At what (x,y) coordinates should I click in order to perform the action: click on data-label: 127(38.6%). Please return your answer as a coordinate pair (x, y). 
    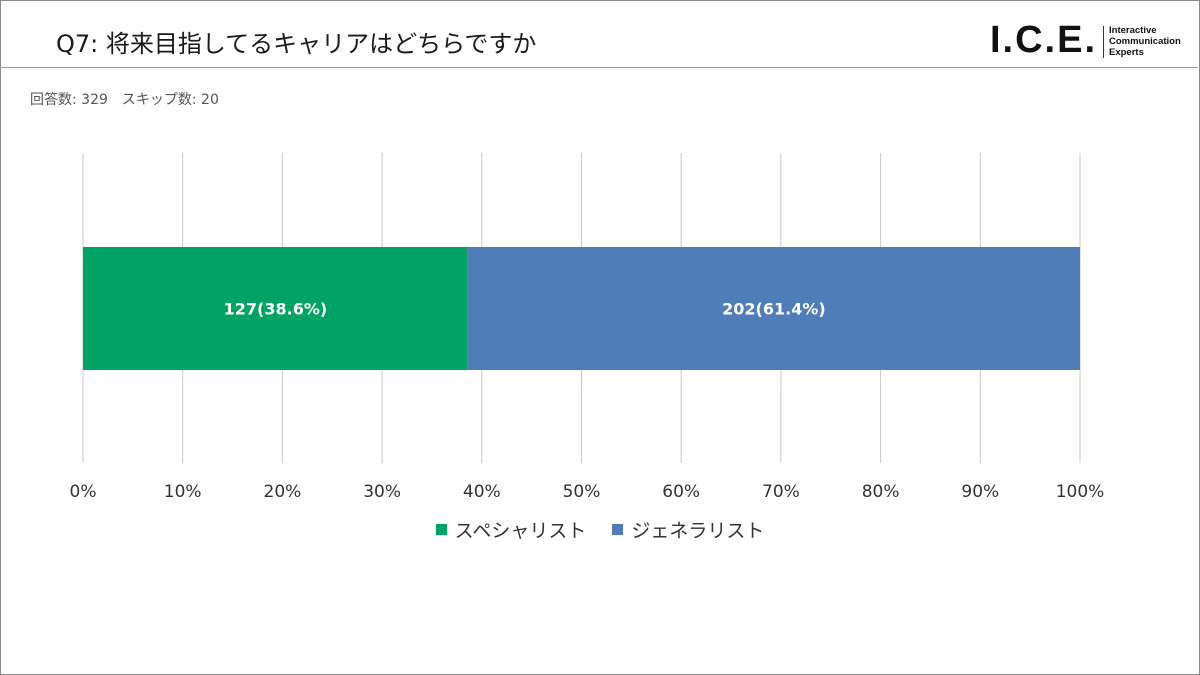
    Looking at the image, I should click on (276, 309).